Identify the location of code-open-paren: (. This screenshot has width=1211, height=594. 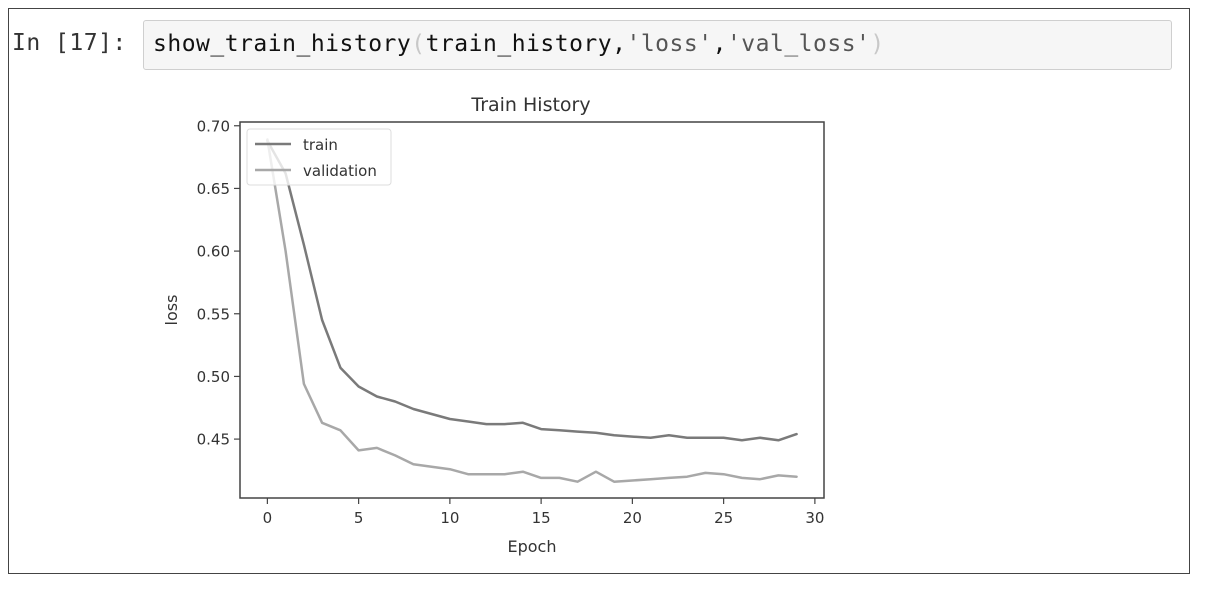
(418, 44).